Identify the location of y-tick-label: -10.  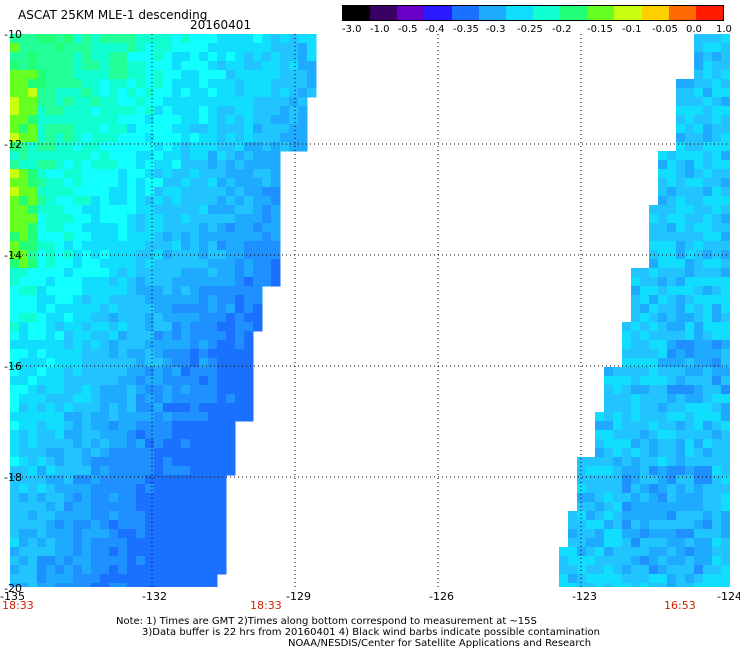
(13, 34).